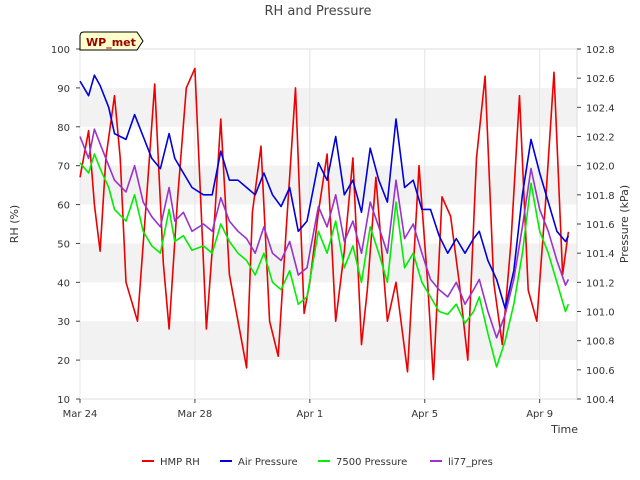 This screenshot has height=480, width=640. What do you see at coordinates (63, 322) in the screenshot?
I see `y-left-tick-label: 30` at bounding box center [63, 322].